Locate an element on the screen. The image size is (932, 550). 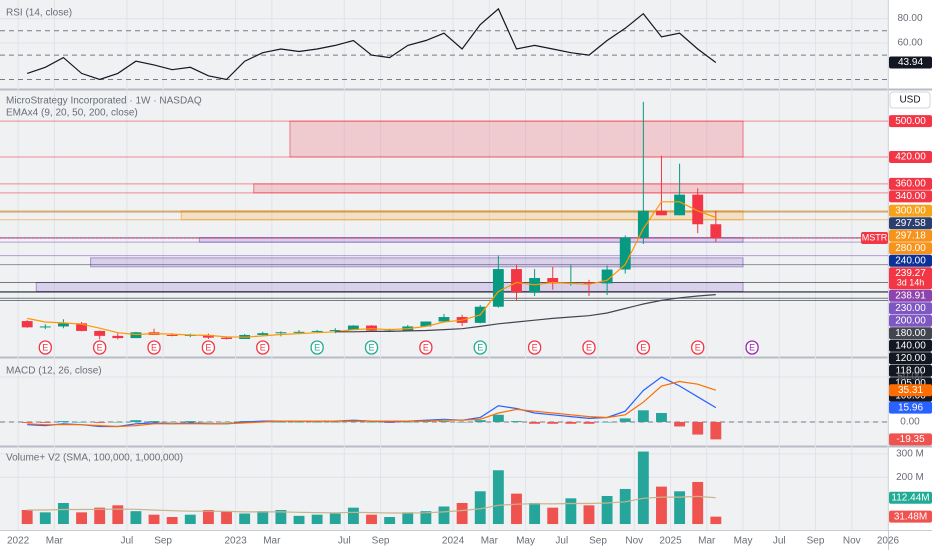
axis-value-label: 239.27 is located at coordinates (910, 273).